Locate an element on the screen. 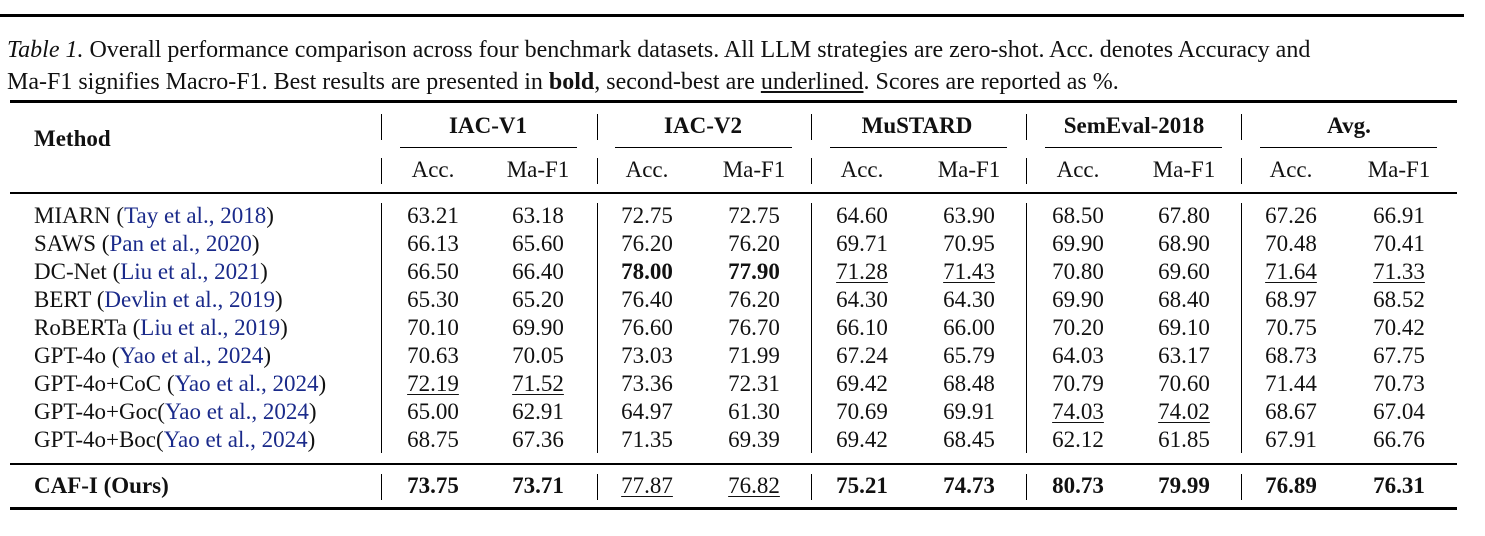  table-cell: 66.40 is located at coordinates (538, 271).